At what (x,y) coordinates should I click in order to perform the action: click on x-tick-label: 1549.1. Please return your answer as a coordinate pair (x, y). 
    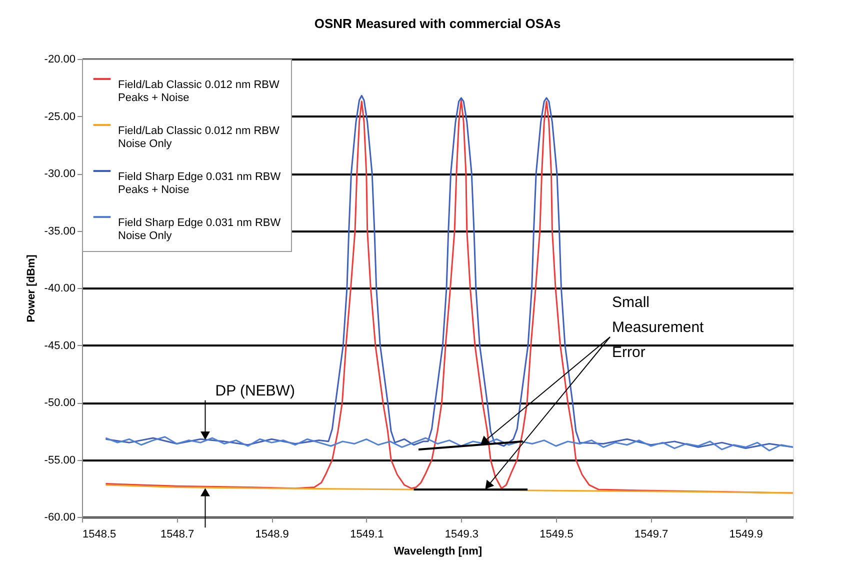
    Looking at the image, I should click on (367, 534).